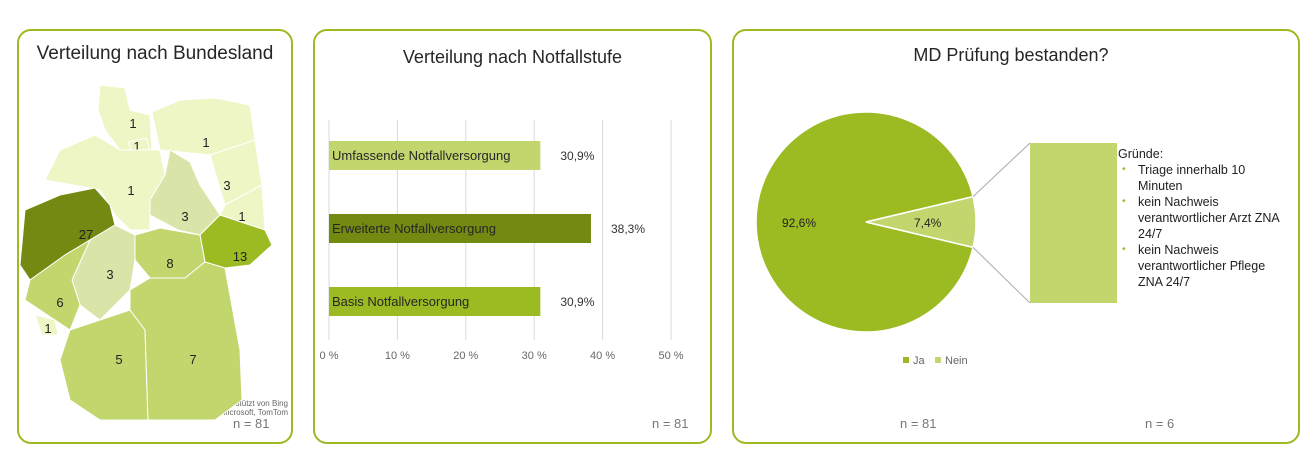 This screenshot has height=460, width=1310. Describe the element at coordinates (169, 263) in the screenshot. I see `map-region-label: 8` at that location.